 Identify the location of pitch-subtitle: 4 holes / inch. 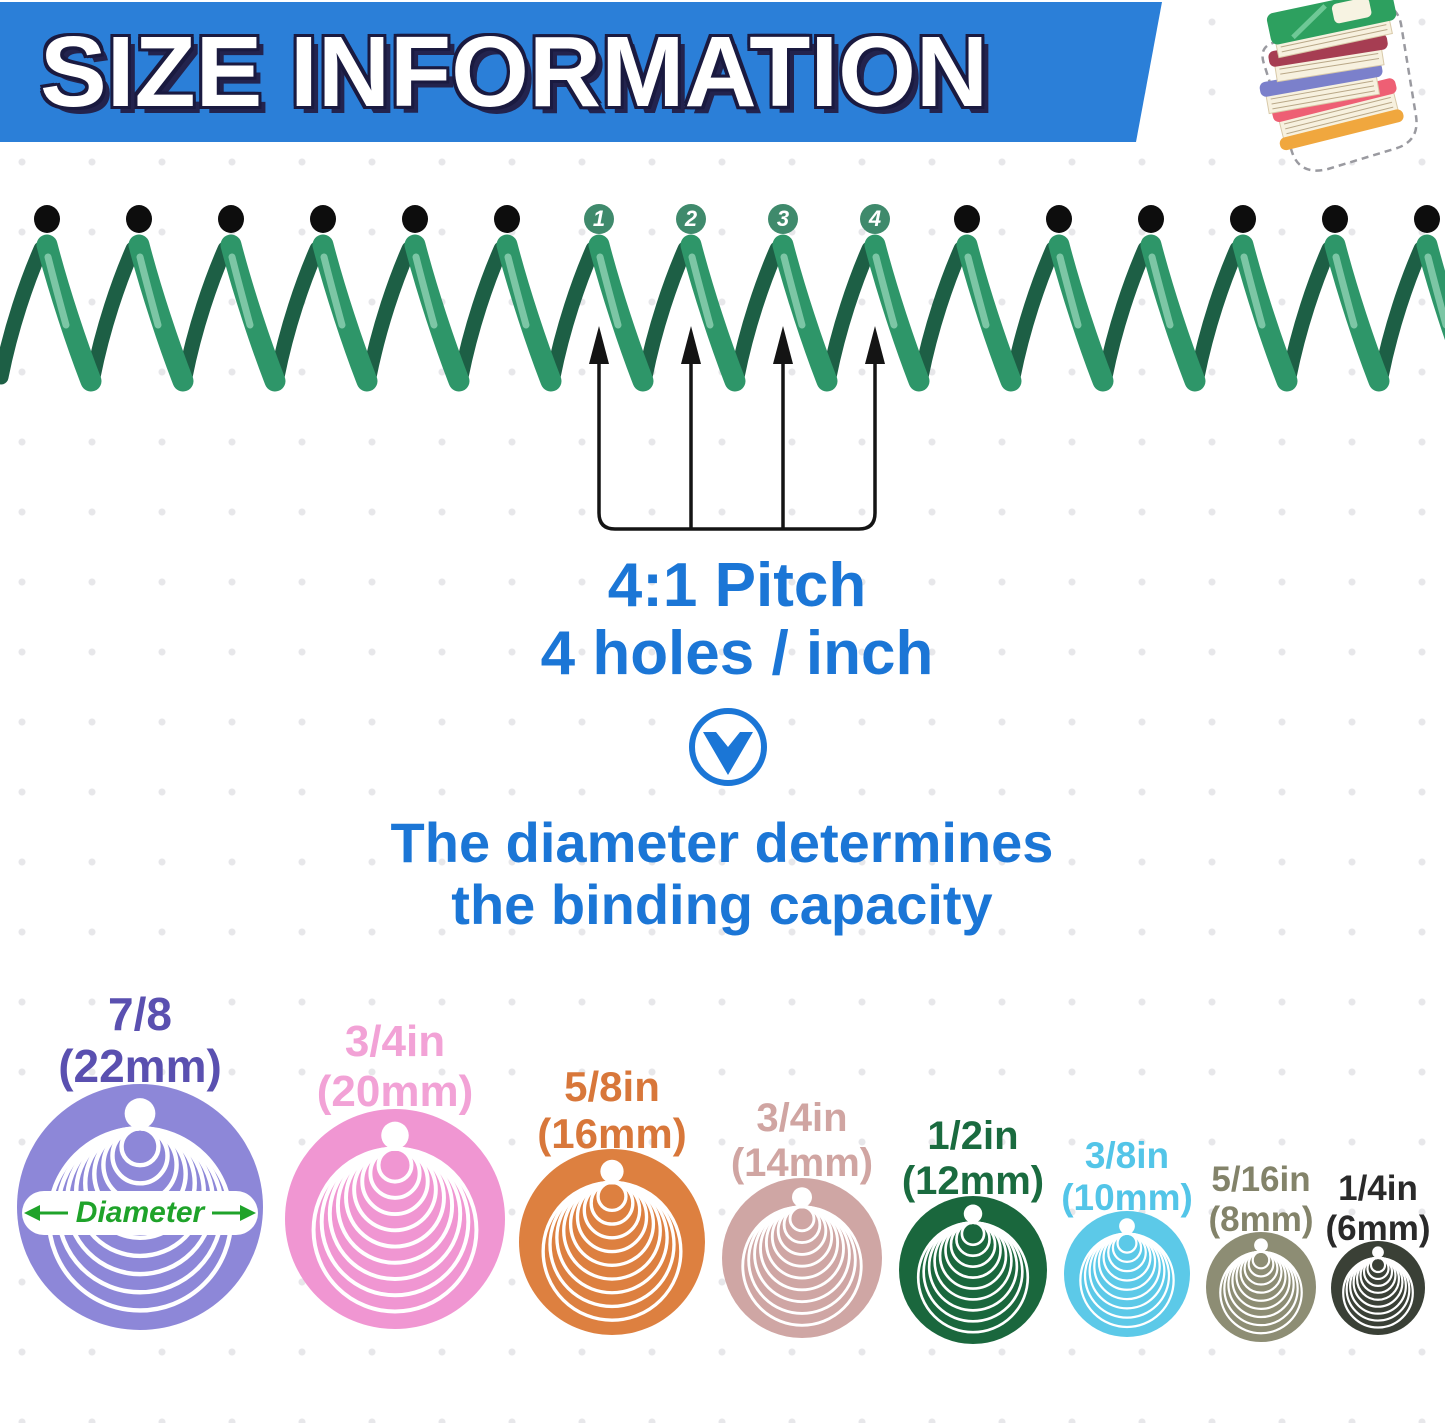
(737, 653).